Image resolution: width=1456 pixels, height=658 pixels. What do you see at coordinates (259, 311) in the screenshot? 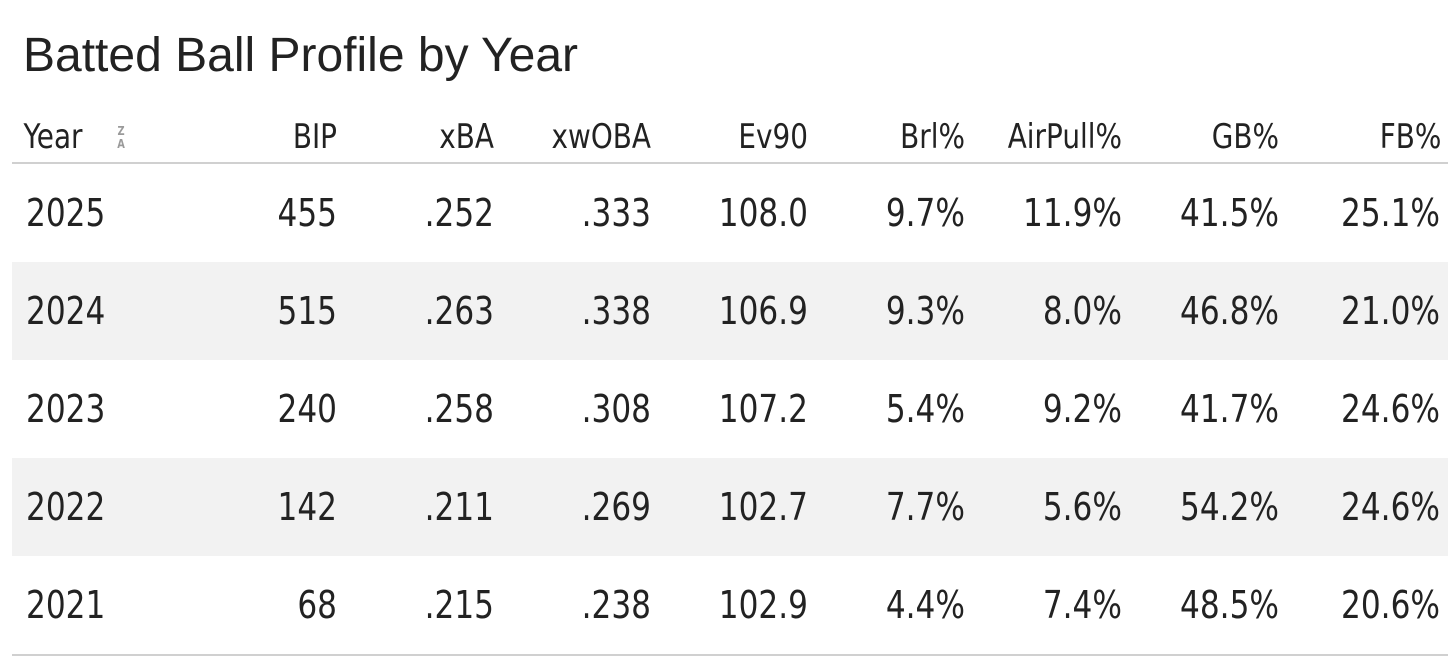
I see `cell-bip: 515` at bounding box center [259, 311].